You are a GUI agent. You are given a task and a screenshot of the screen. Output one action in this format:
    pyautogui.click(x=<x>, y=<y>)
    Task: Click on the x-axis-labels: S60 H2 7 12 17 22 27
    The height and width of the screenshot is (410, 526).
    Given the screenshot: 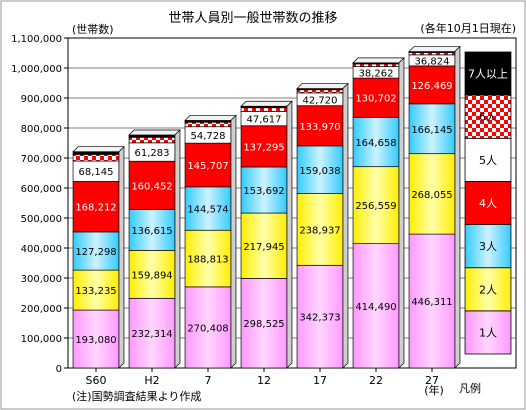 What is the action you would take?
    pyautogui.click(x=262, y=377)
    